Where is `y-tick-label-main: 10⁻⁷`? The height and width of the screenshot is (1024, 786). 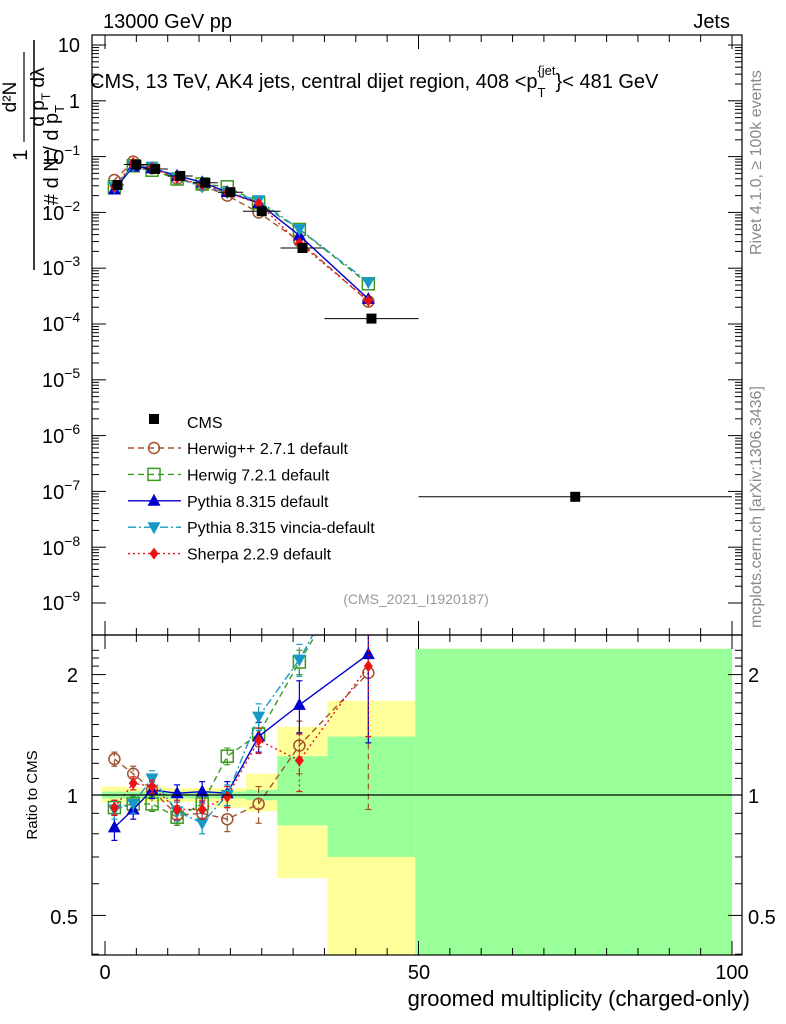
y-tick-label-main: 10⁻⁷ is located at coordinates (61, 490).